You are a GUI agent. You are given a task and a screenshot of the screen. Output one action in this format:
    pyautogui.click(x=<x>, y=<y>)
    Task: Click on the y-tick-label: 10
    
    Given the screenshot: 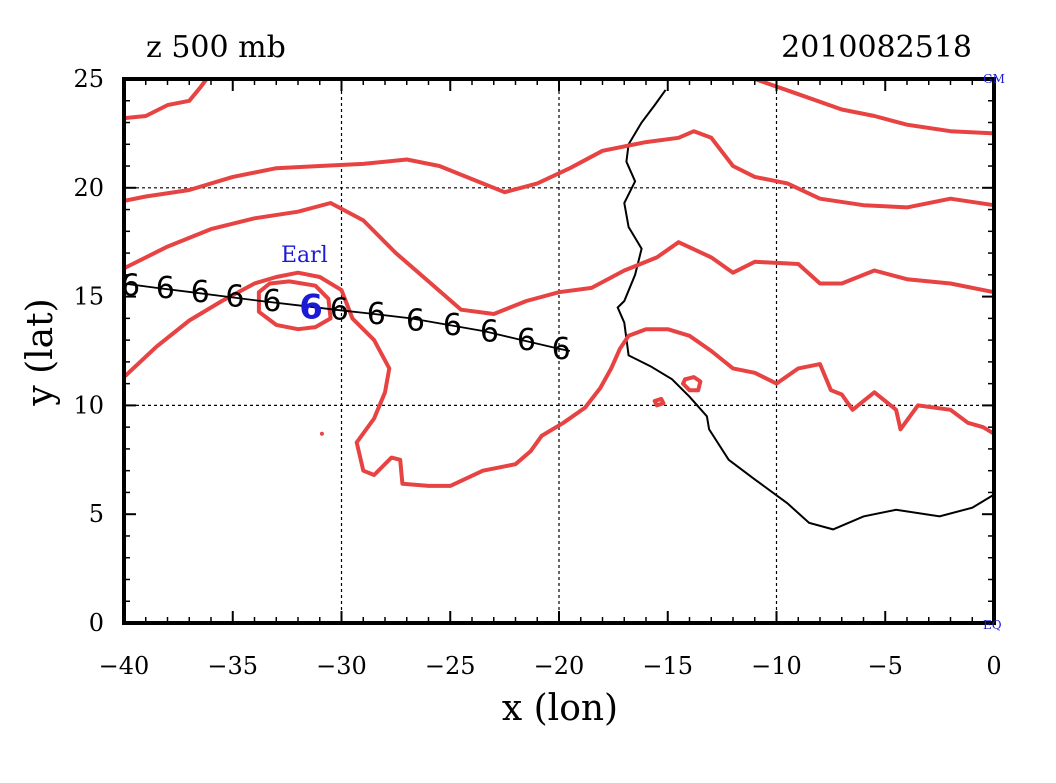 What is the action you would take?
    pyautogui.click(x=88, y=405)
    